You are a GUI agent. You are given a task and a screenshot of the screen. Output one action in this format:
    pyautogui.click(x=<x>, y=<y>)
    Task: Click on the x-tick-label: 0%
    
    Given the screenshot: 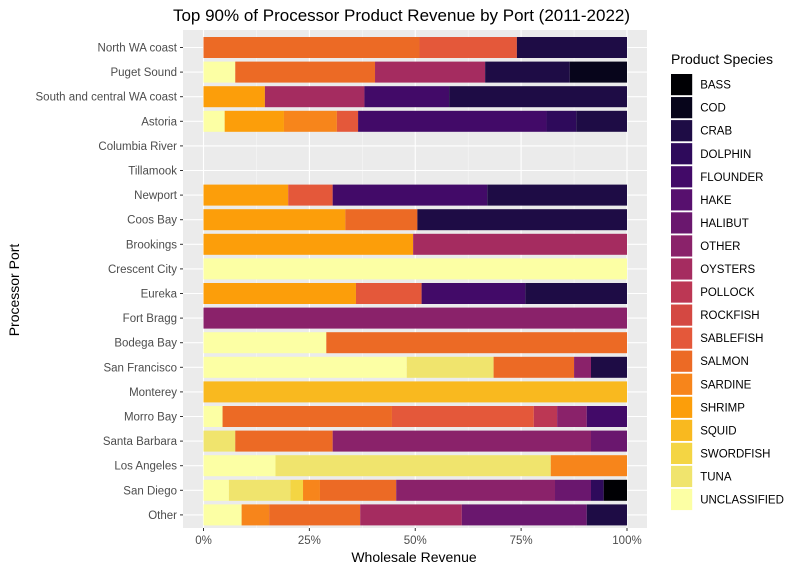 What is the action you would take?
    pyautogui.click(x=203, y=541)
    